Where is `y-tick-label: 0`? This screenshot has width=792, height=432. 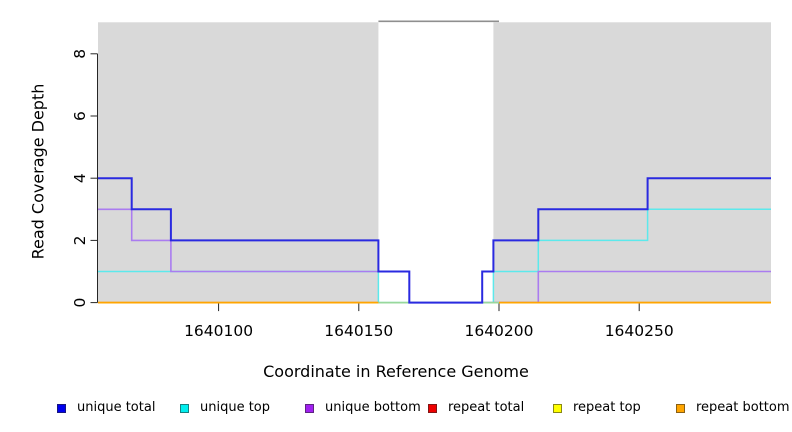 y-tick-label: 0 is located at coordinates (80, 303).